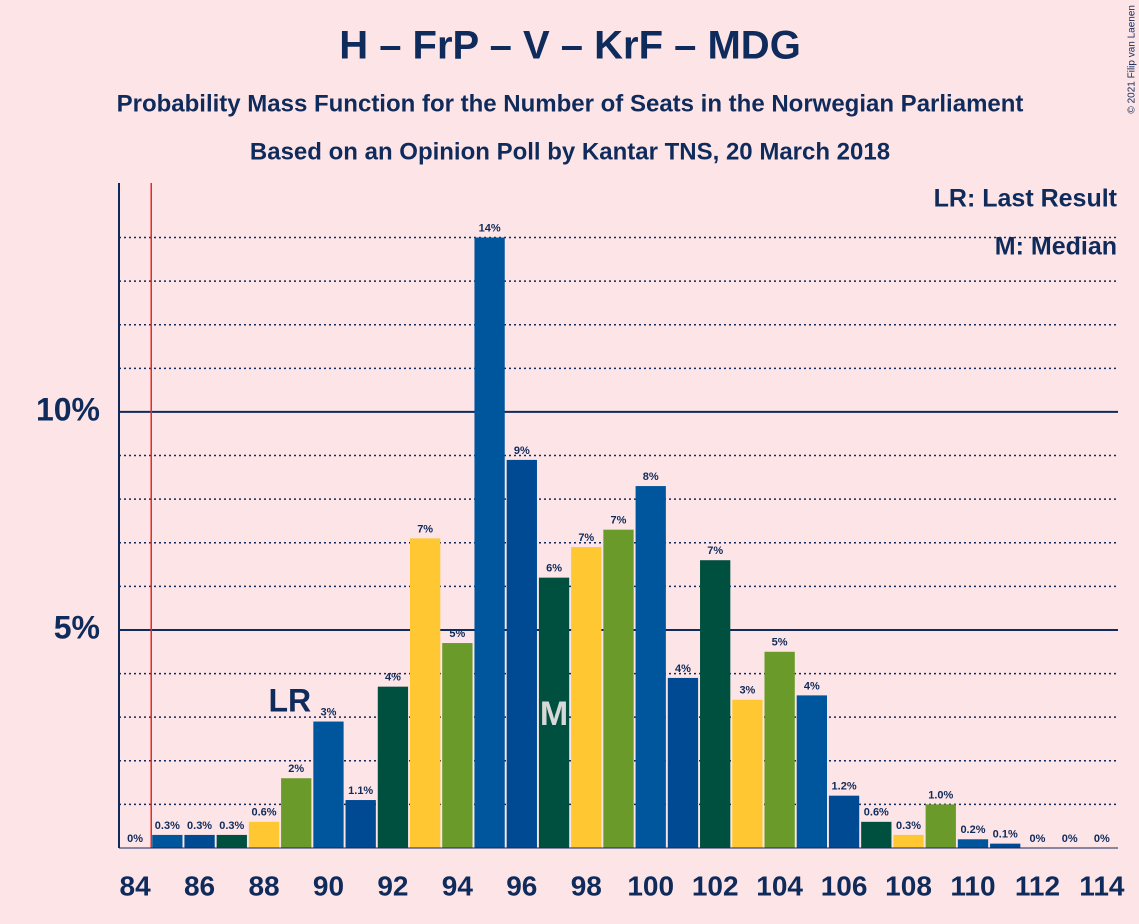  Describe the element at coordinates (296, 769) in the screenshot. I see `value-label: 2%` at that location.